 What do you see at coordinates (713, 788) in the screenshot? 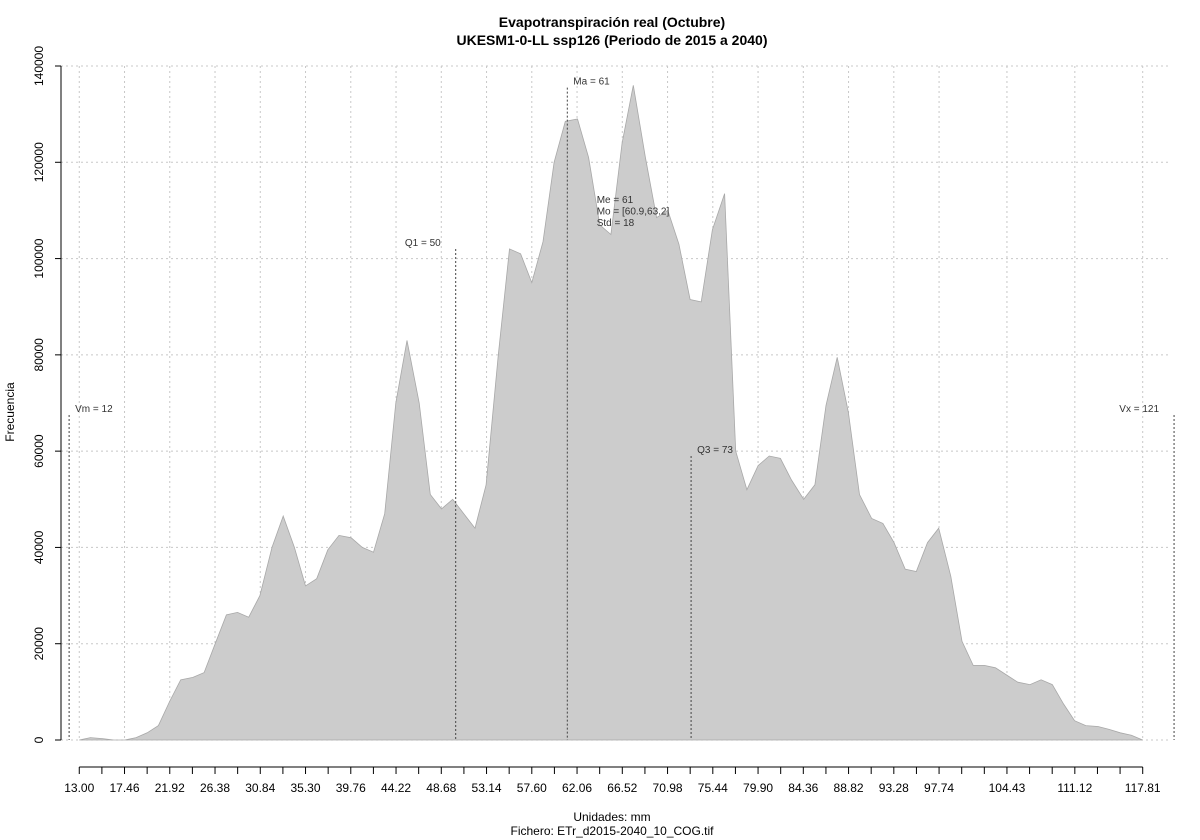
I see `x-tick-label-14: 75.44` at bounding box center [713, 788].